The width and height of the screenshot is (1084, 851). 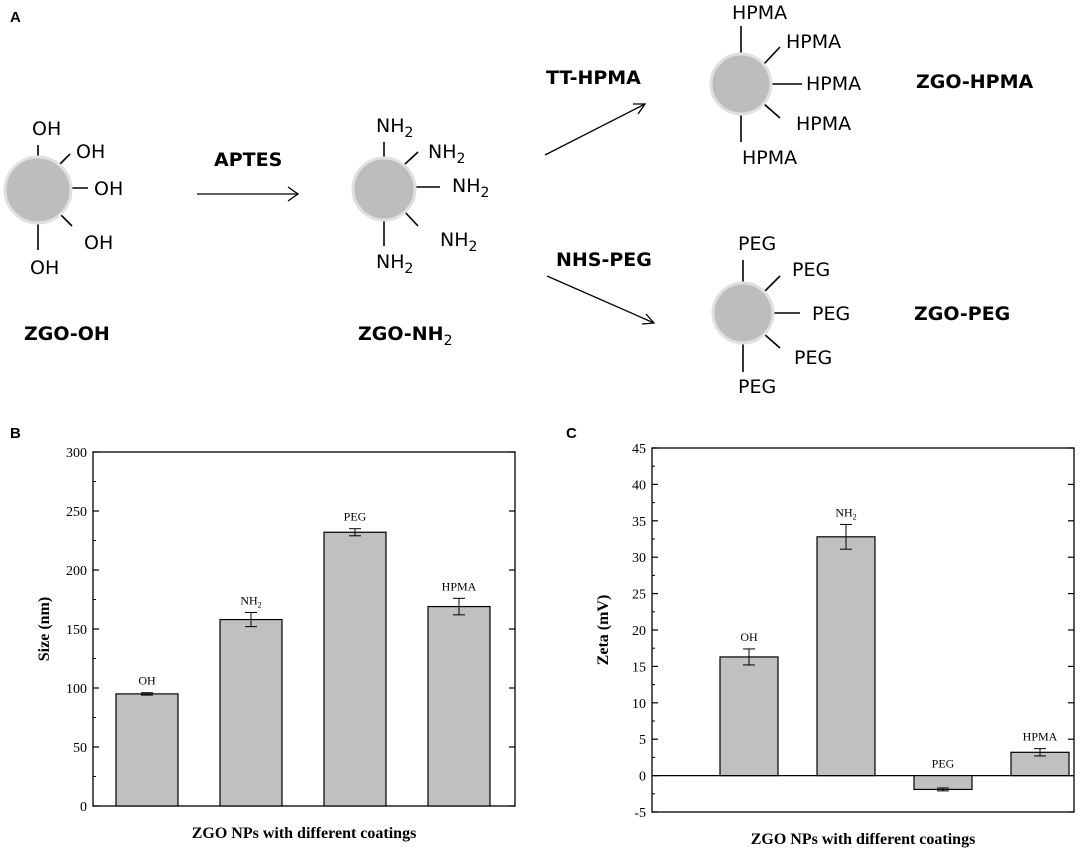 I want to click on particle-zgo-nh2: NH2 NH2 NH2 NH2 NH2 ZGO-NH2, so click(x=420, y=232).